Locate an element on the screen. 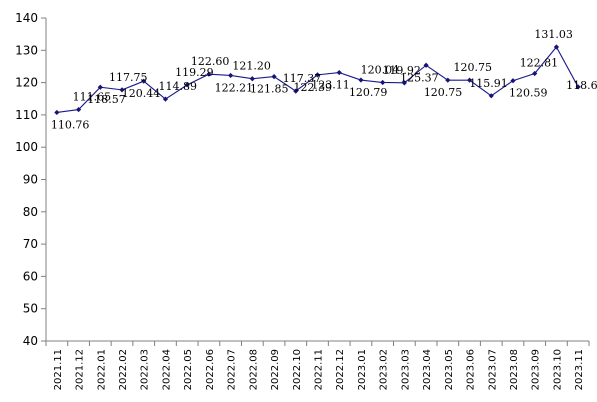 The height and width of the screenshot is (402, 597). y-axis-ticks: 40 50 60 70 80 90 100 110 120 130 140 is located at coordinates (30, 179).